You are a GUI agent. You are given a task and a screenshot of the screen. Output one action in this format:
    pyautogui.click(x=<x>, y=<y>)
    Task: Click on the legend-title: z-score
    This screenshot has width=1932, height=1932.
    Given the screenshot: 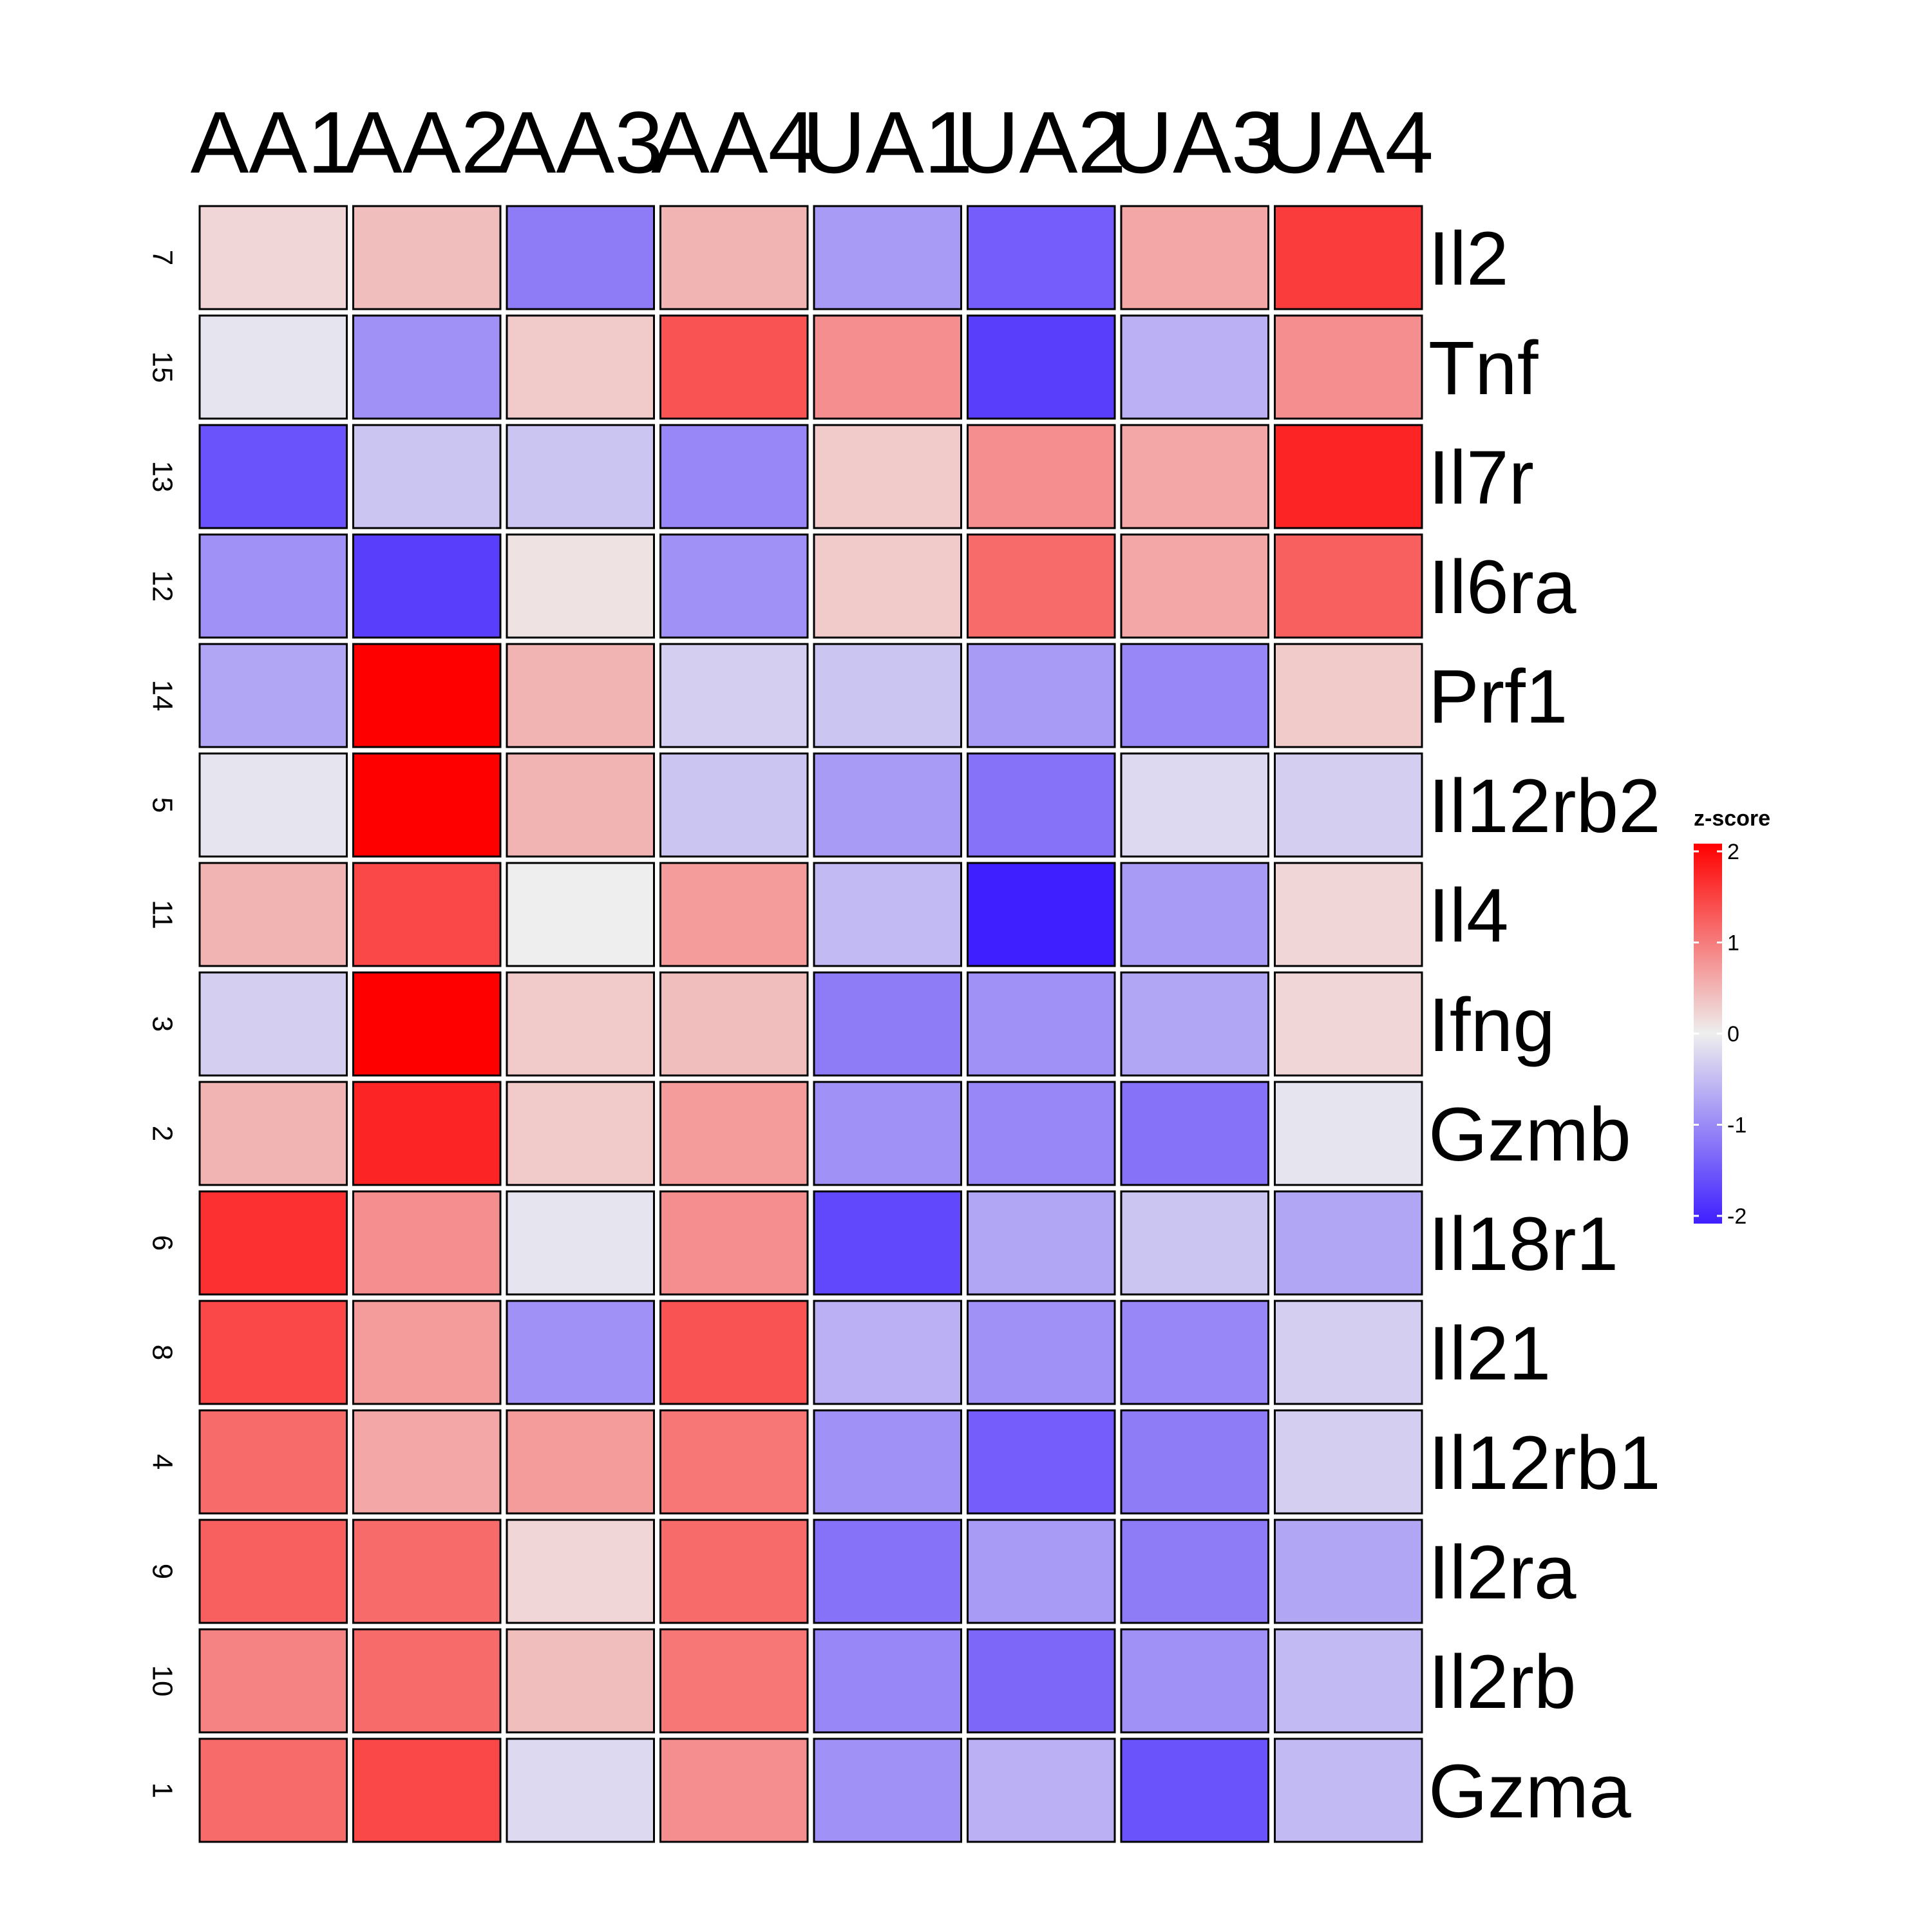 What is the action you would take?
    pyautogui.click(x=1732, y=818)
    